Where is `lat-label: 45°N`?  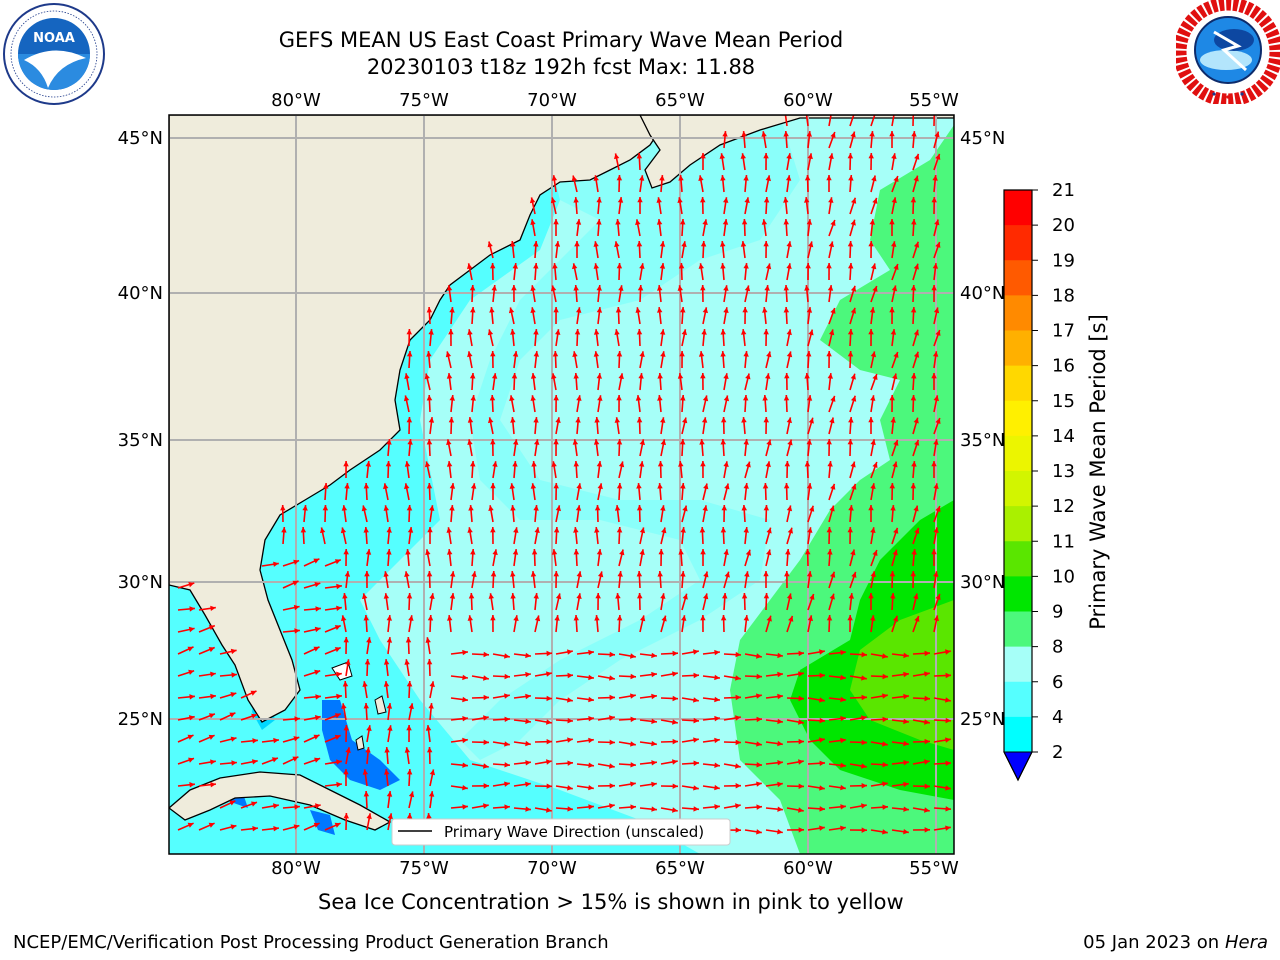
lat-label: 45°N is located at coordinates (982, 138).